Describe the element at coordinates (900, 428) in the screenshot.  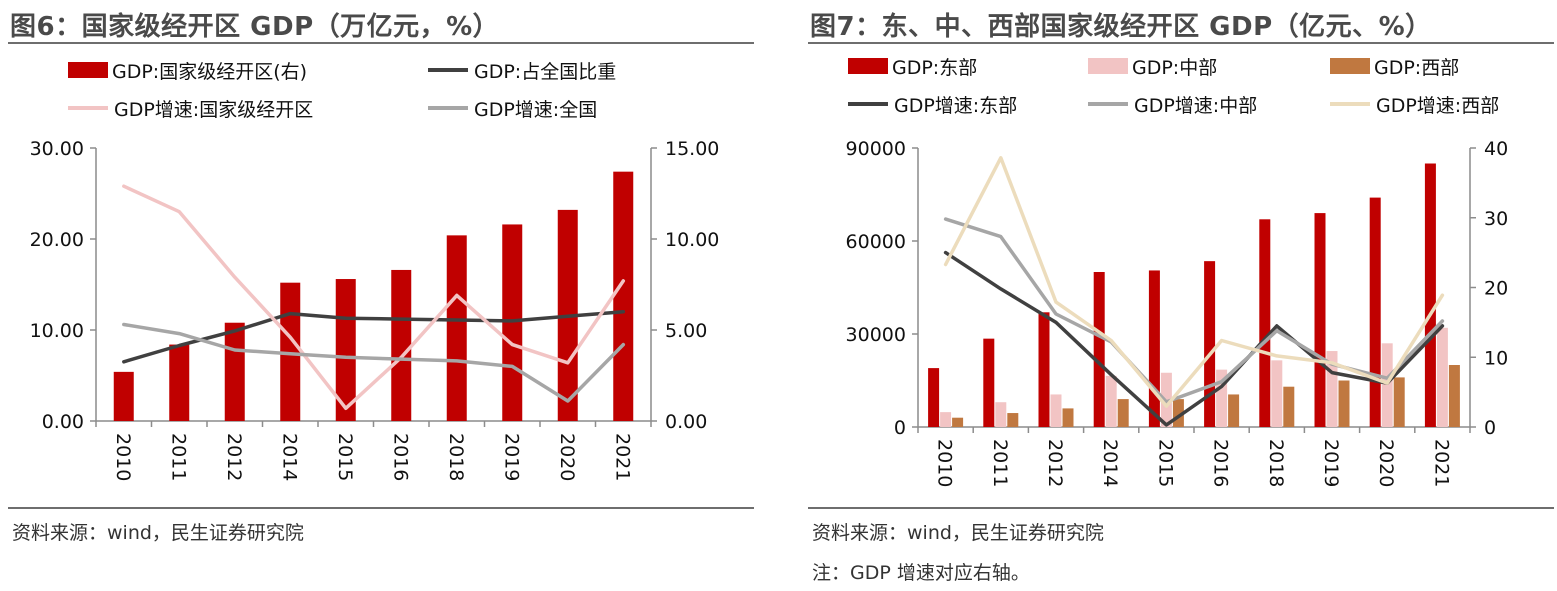
I see `y-tick-label-left: 0` at that location.